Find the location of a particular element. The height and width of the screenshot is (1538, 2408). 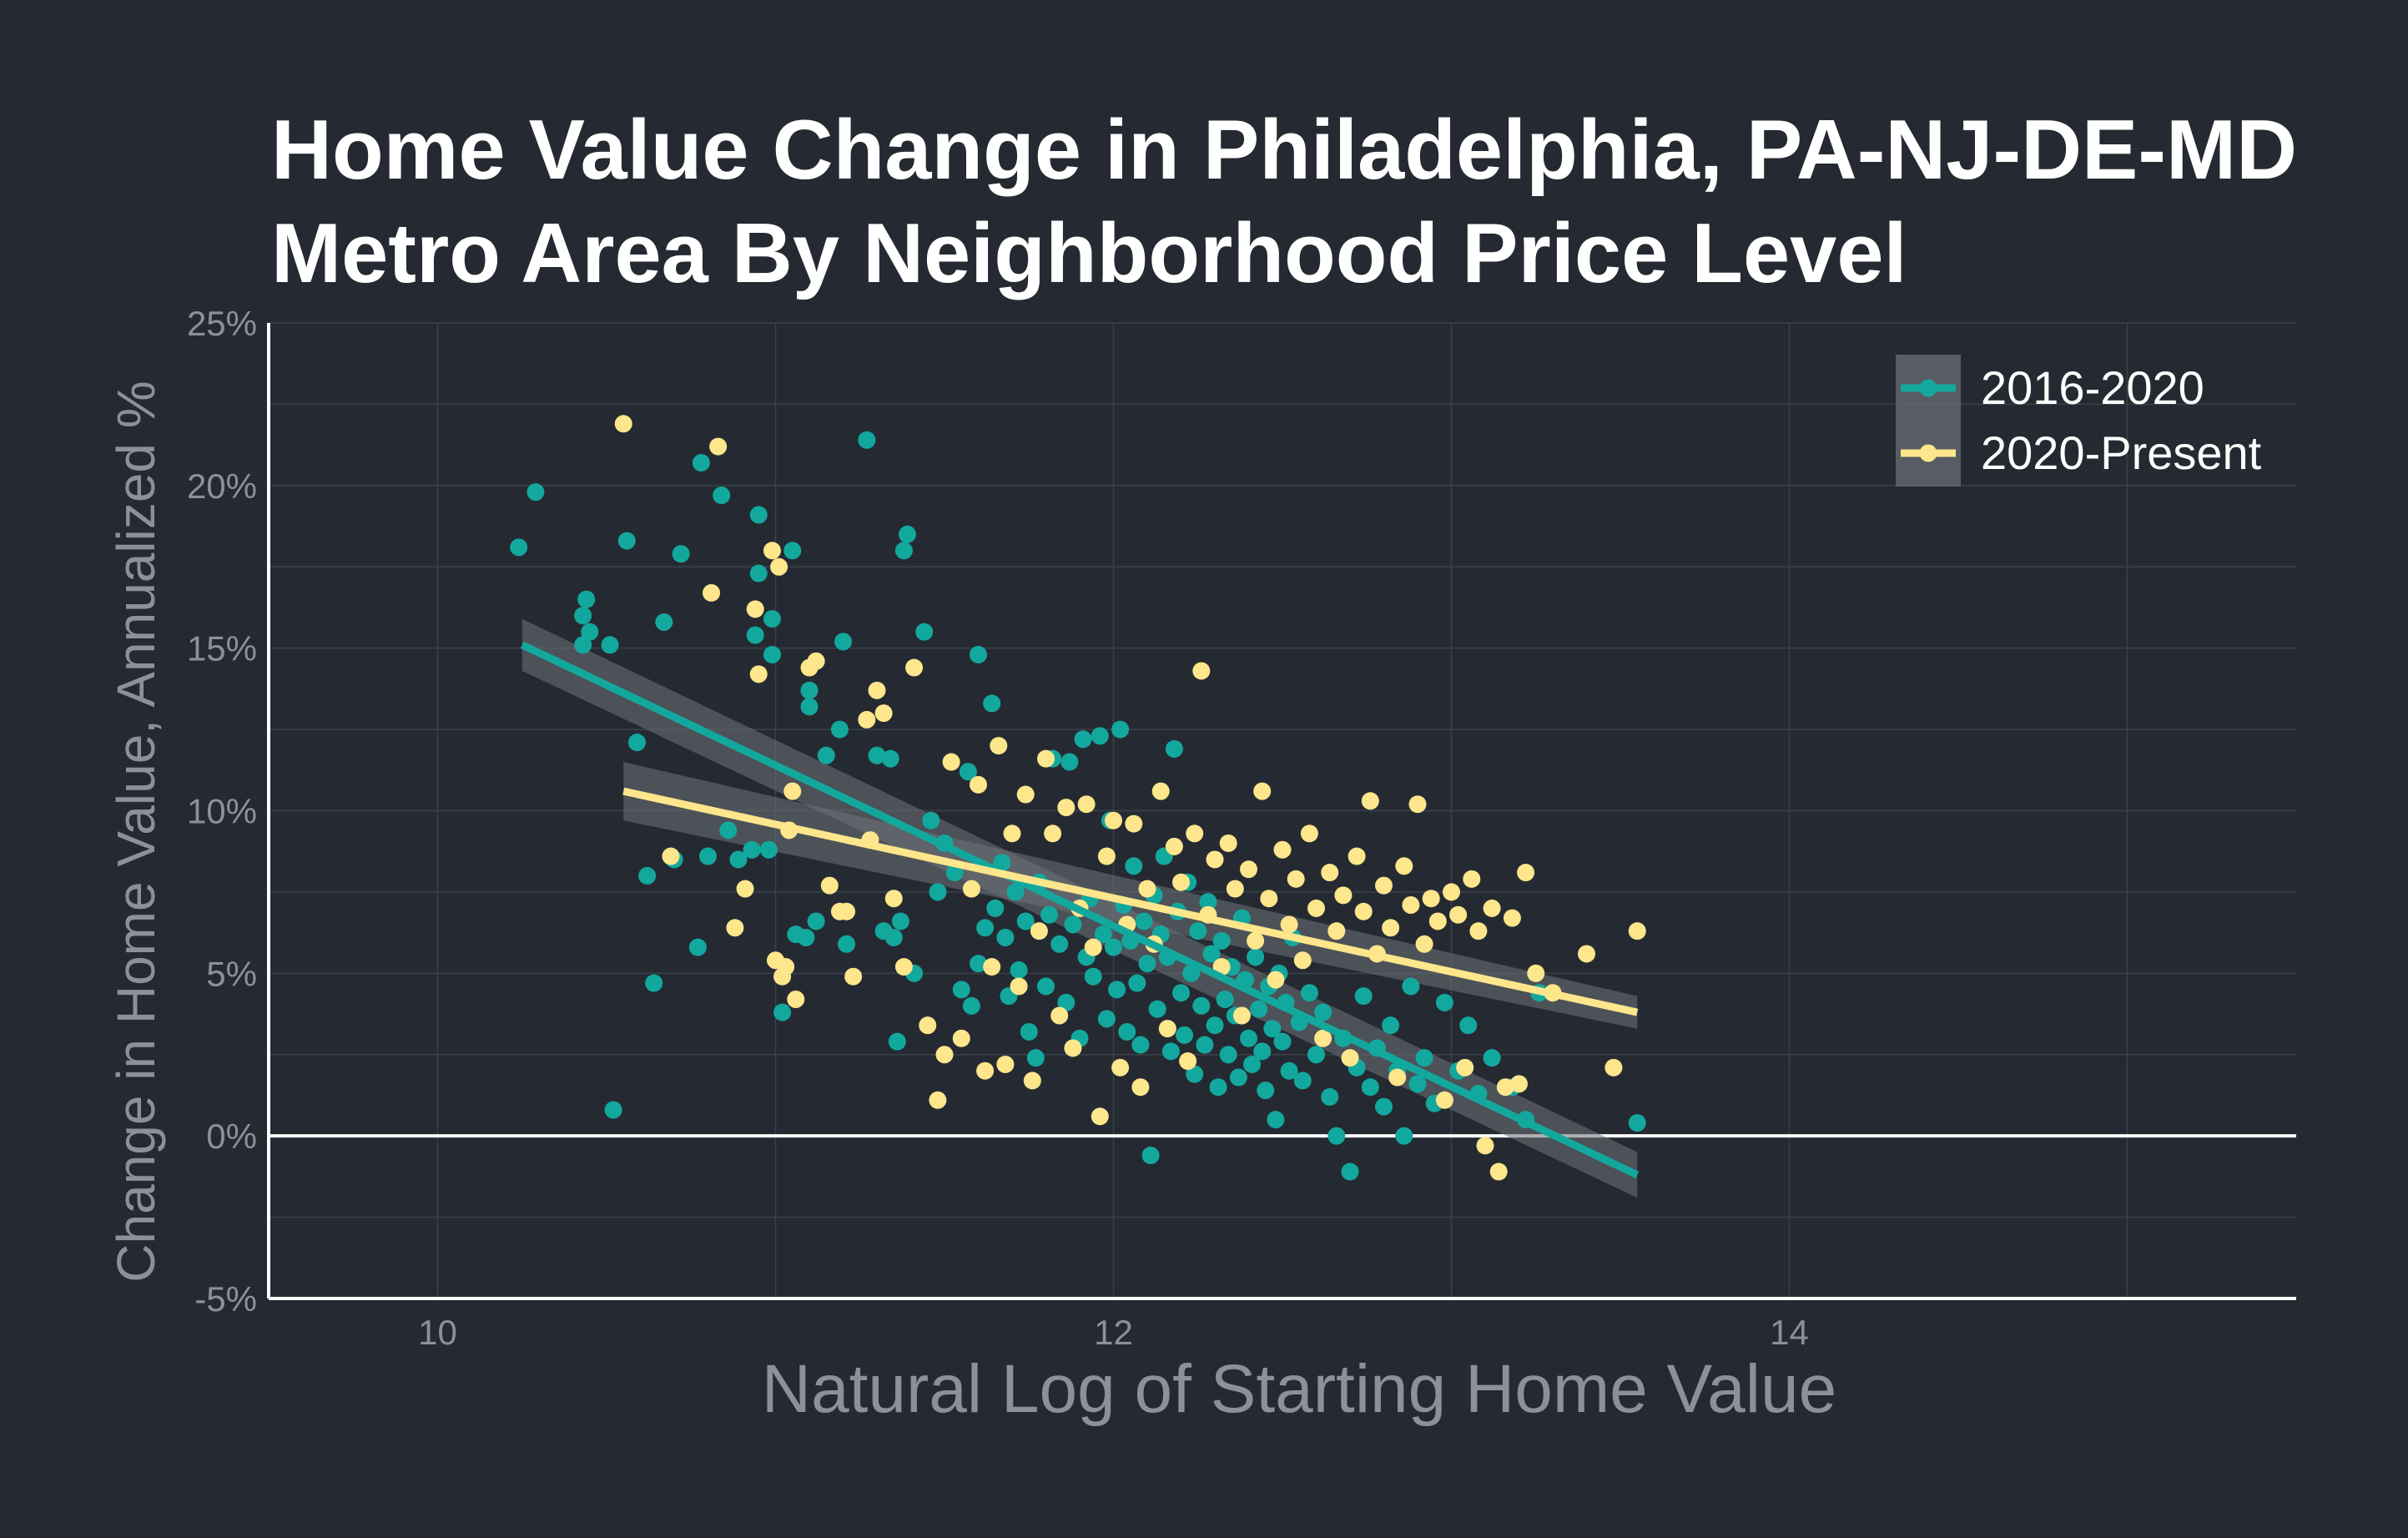

y-axis-title: Change in Home Value, Annualized % is located at coordinates (136, 831).